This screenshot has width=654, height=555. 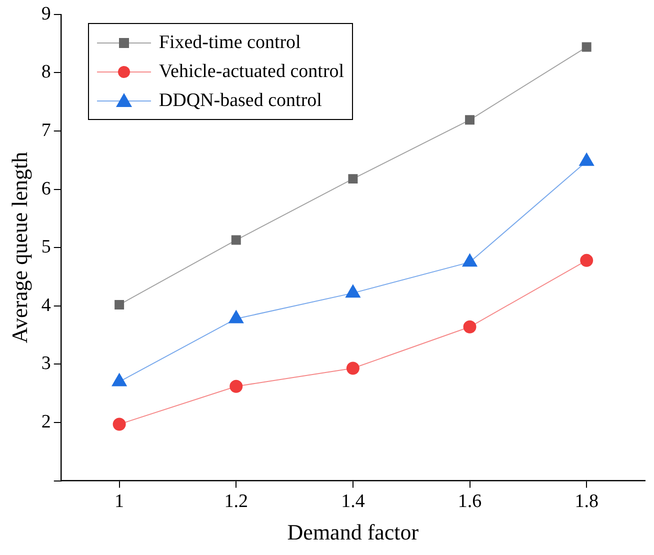 I want to click on x-tick-label: 1.4, so click(x=353, y=501).